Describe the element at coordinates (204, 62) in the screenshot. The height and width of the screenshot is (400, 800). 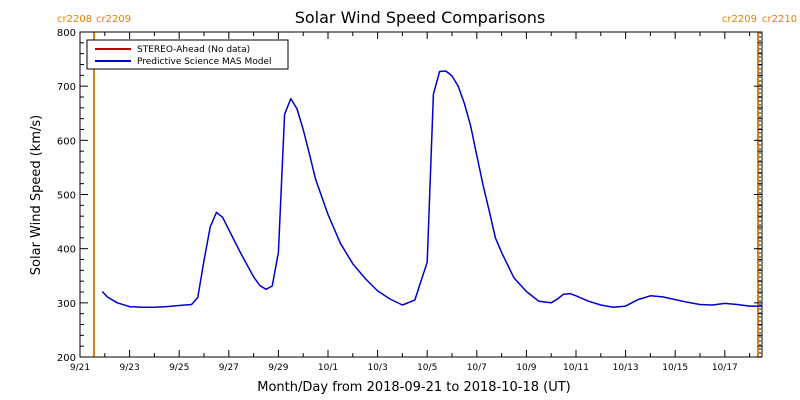
I see `legend-label-mas: Predictive Science MAS Model` at that location.